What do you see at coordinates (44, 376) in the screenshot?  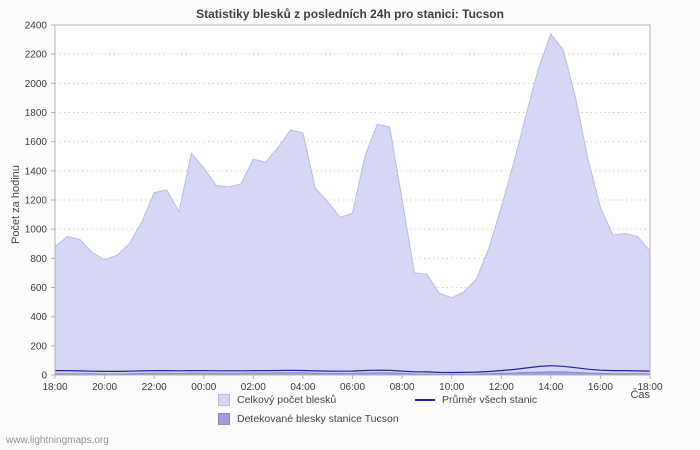 I see `svg-text: 0` at bounding box center [44, 376].